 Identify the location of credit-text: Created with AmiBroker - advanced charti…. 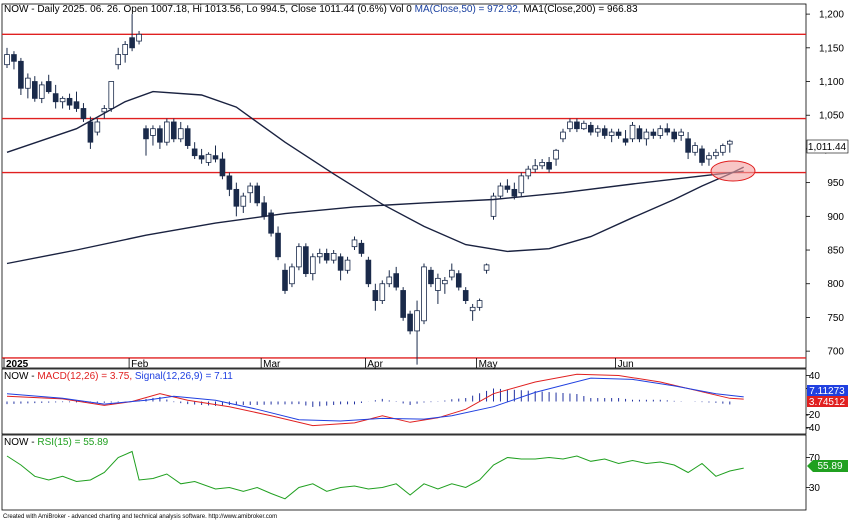
(140, 517).